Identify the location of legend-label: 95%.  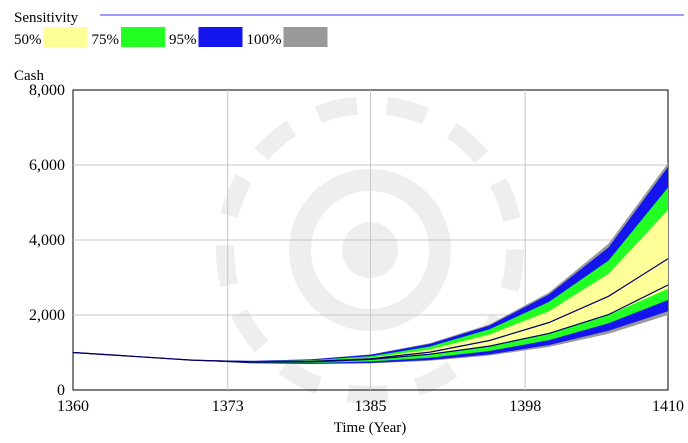
(183, 40).